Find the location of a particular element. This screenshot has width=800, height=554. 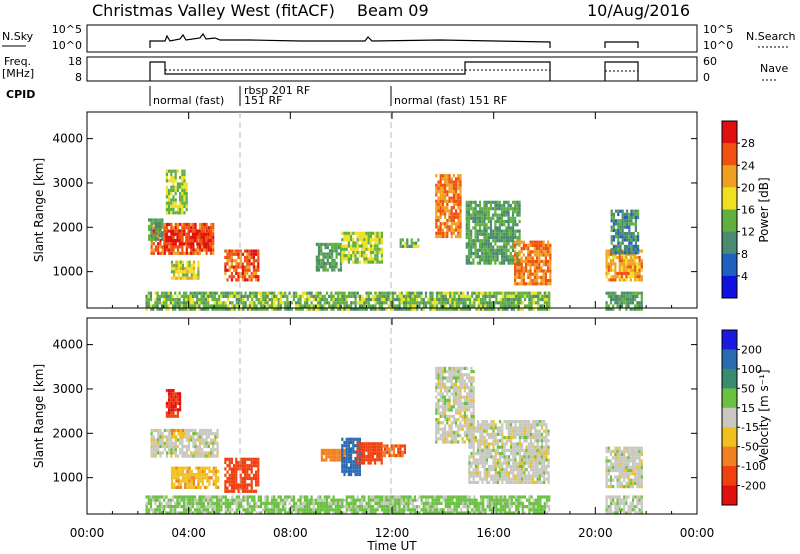

nsky-label: N.Sky is located at coordinates (18, 36).